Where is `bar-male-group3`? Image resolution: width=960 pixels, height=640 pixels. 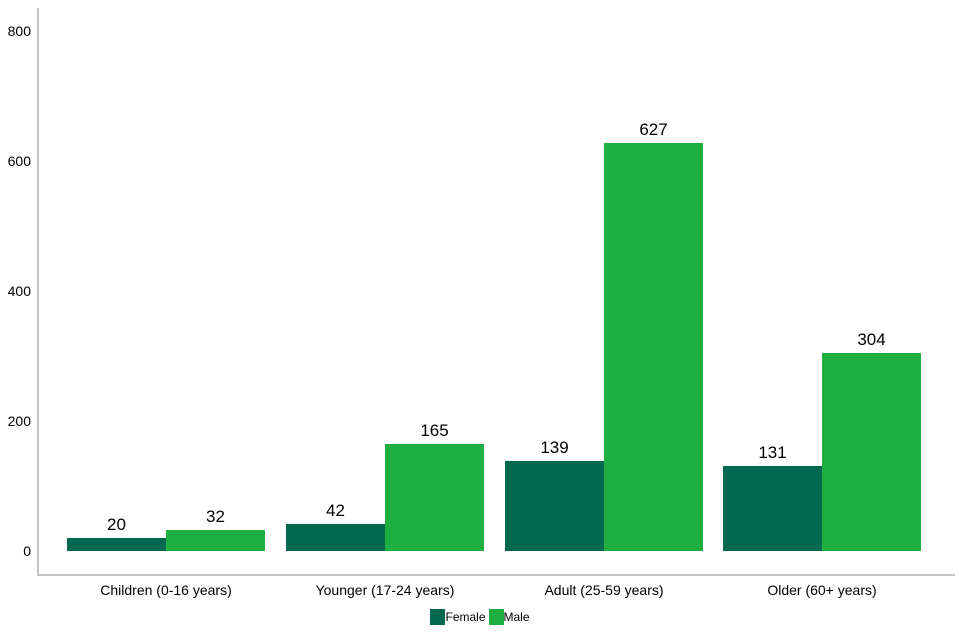 bar-male-group3 is located at coordinates (653, 347).